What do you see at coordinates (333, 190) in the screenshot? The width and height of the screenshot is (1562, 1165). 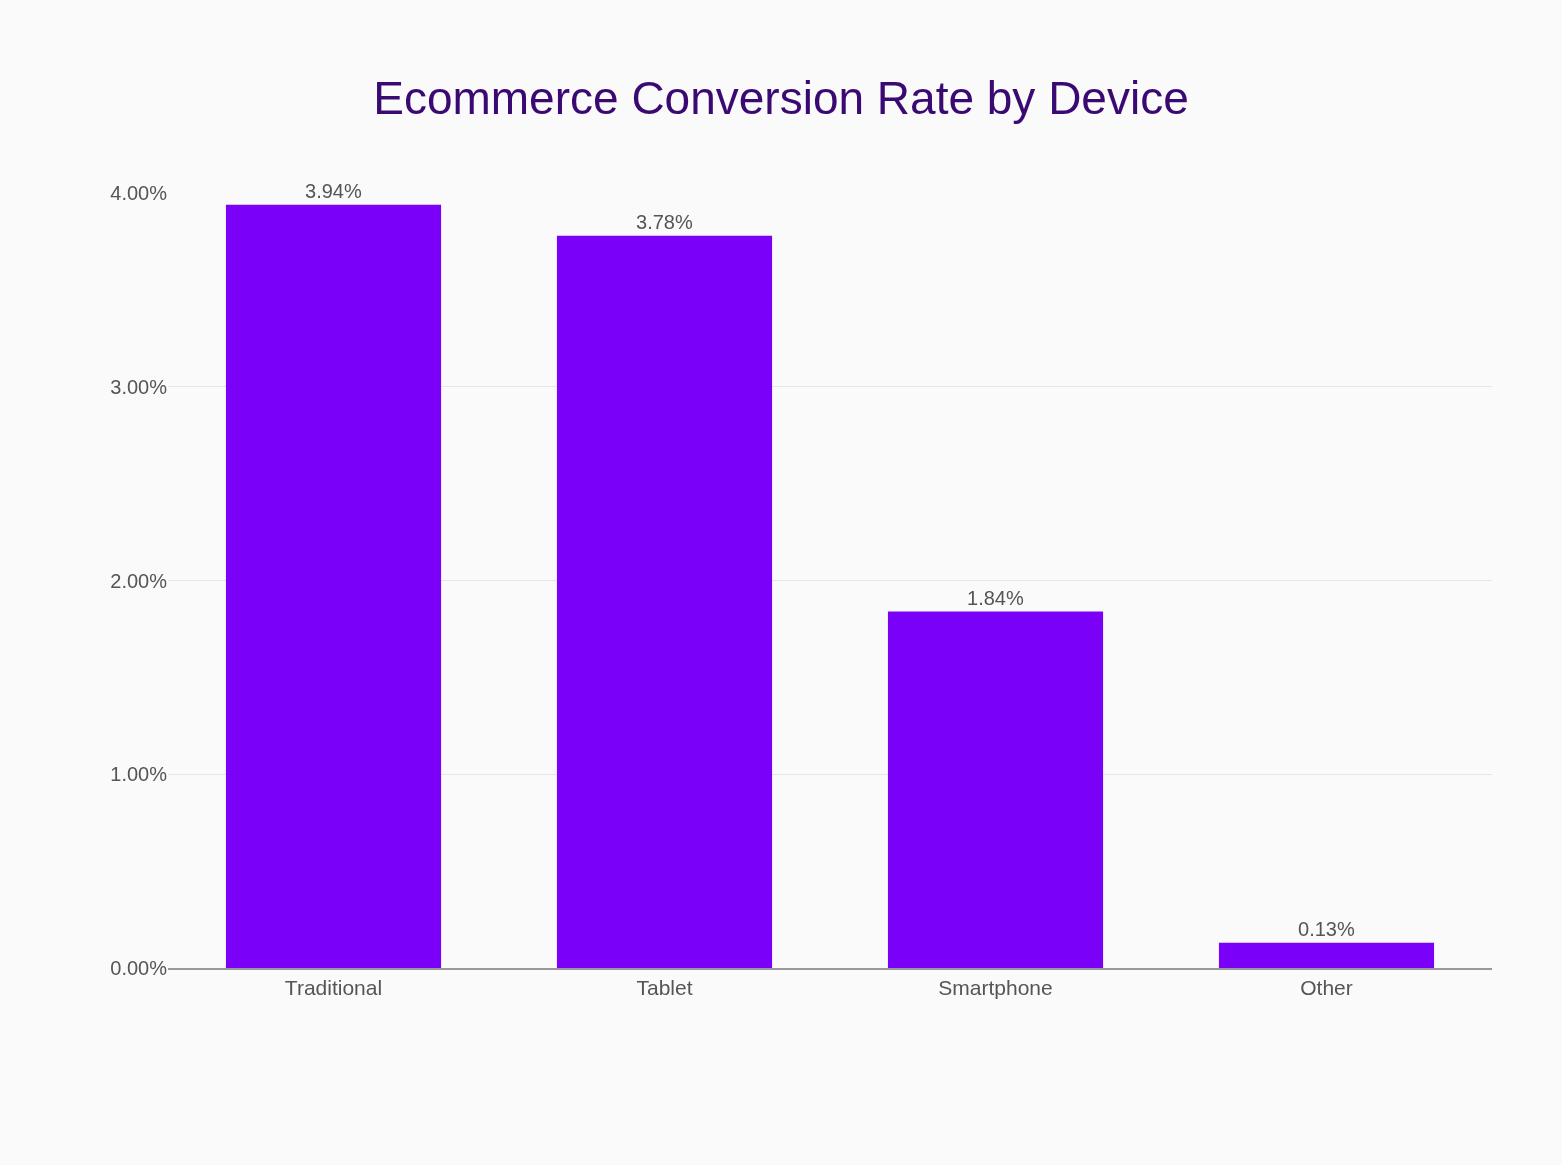 I see `data-label: 3.94%` at bounding box center [333, 190].